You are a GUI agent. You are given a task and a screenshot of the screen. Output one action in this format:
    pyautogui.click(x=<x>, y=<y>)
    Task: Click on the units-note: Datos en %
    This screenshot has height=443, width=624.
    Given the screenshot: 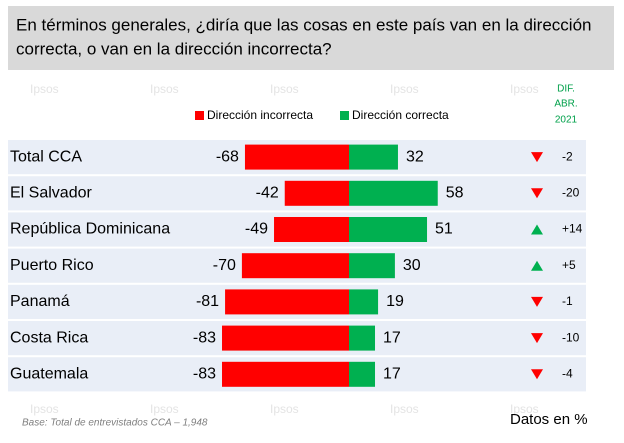 What is the action you would take?
    pyautogui.click(x=549, y=419)
    